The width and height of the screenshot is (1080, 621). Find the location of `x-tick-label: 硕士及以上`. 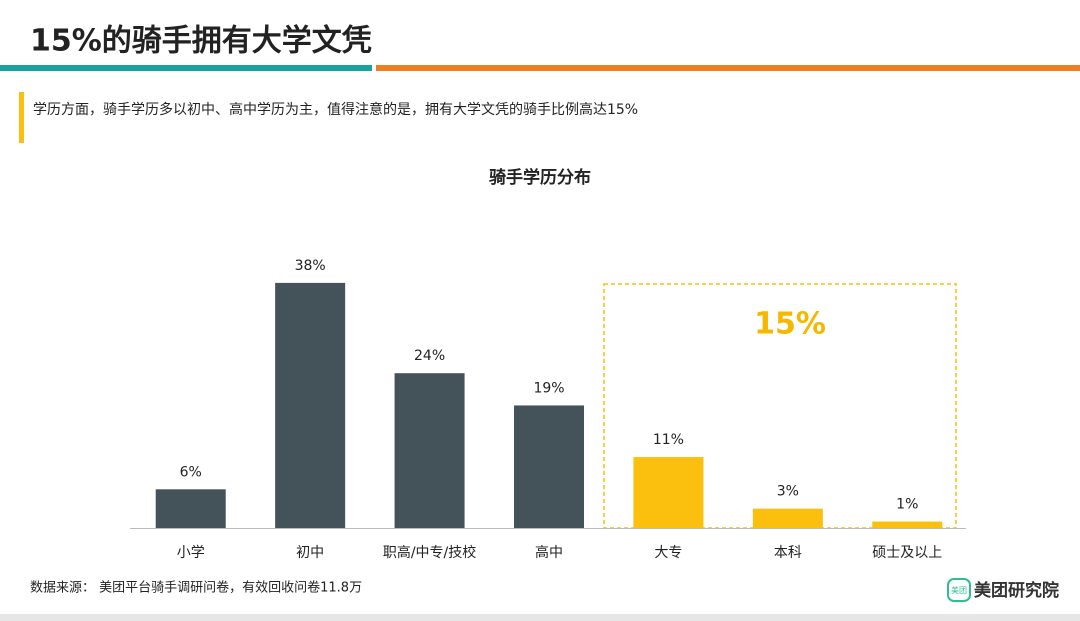

x-tick-label: 硕士及以上 is located at coordinates (907, 553).